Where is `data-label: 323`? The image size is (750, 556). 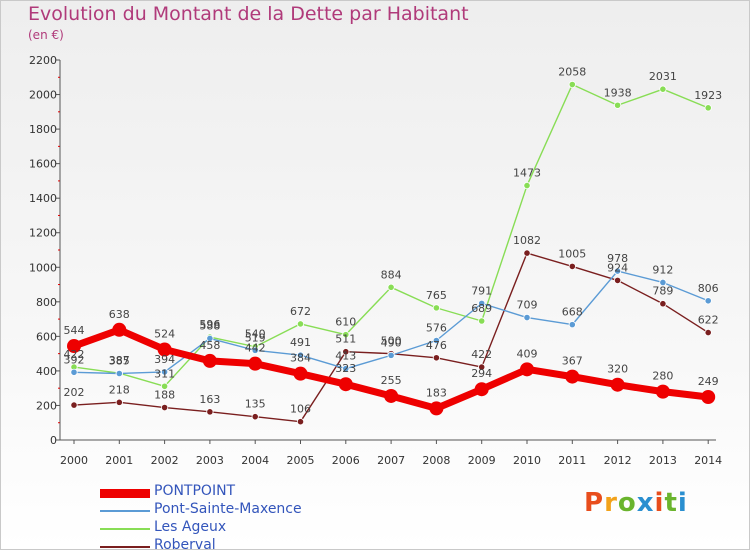 data-label: 323 is located at coordinates (345, 368).